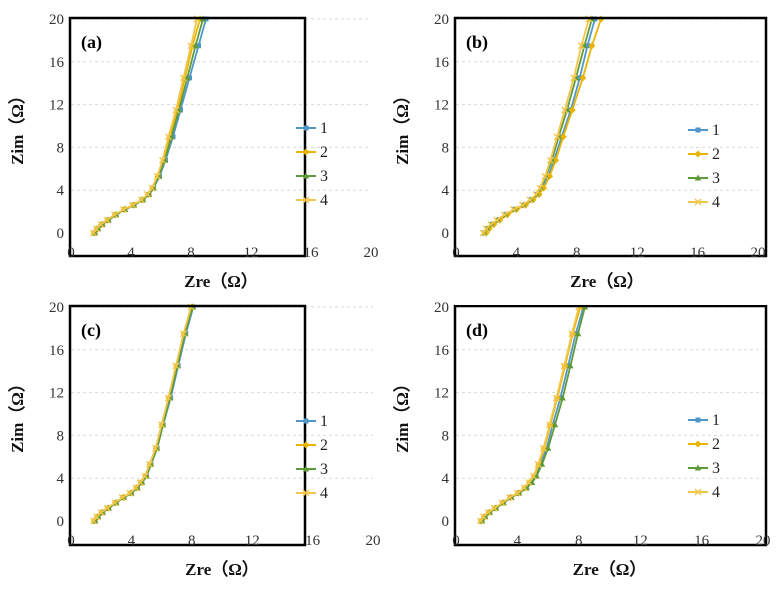 The height and width of the screenshot is (607, 780). Describe the element at coordinates (17, 126) in the screenshot. I see `y-axis-label: Zim（Ω）` at that location.